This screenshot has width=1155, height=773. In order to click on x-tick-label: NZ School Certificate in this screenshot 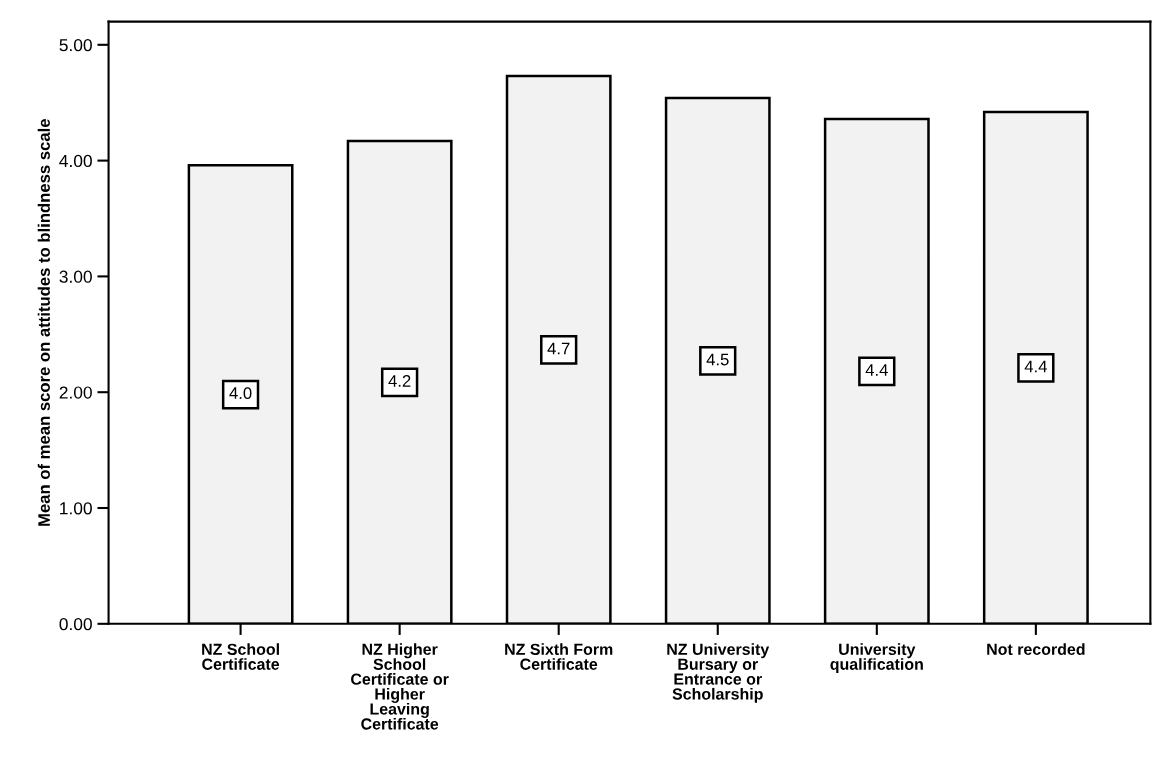, I will do `click(241, 656)`.